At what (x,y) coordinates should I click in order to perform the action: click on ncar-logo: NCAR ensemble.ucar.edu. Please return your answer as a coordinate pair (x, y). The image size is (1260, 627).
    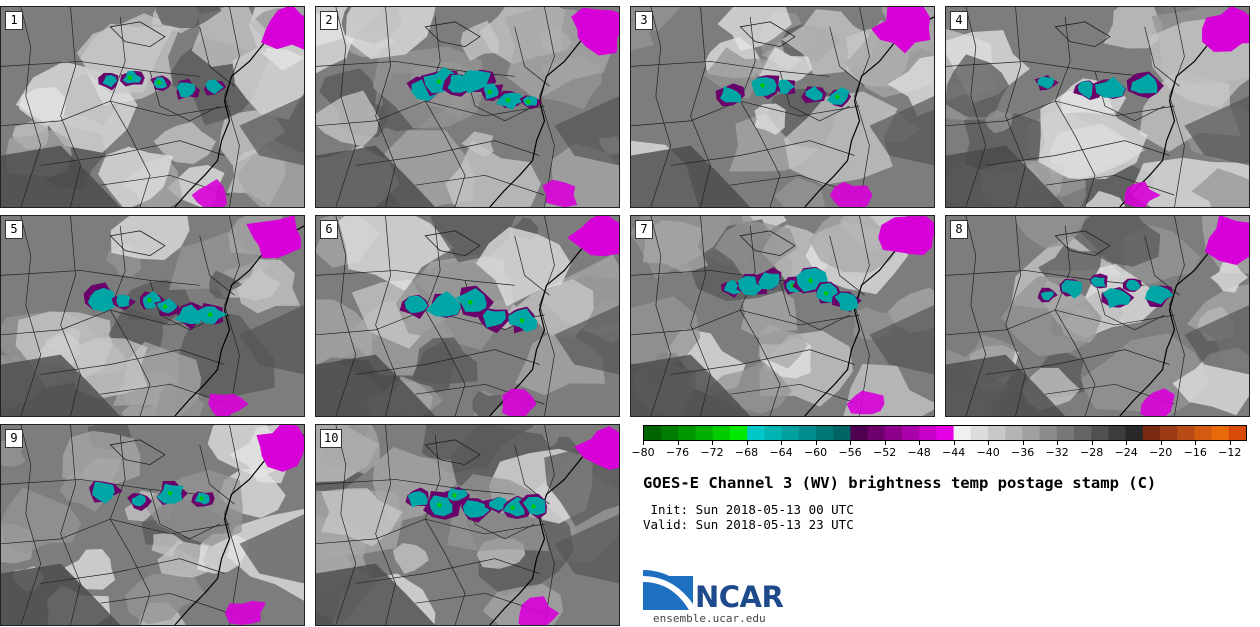
    Looking at the image, I should click on (718, 598).